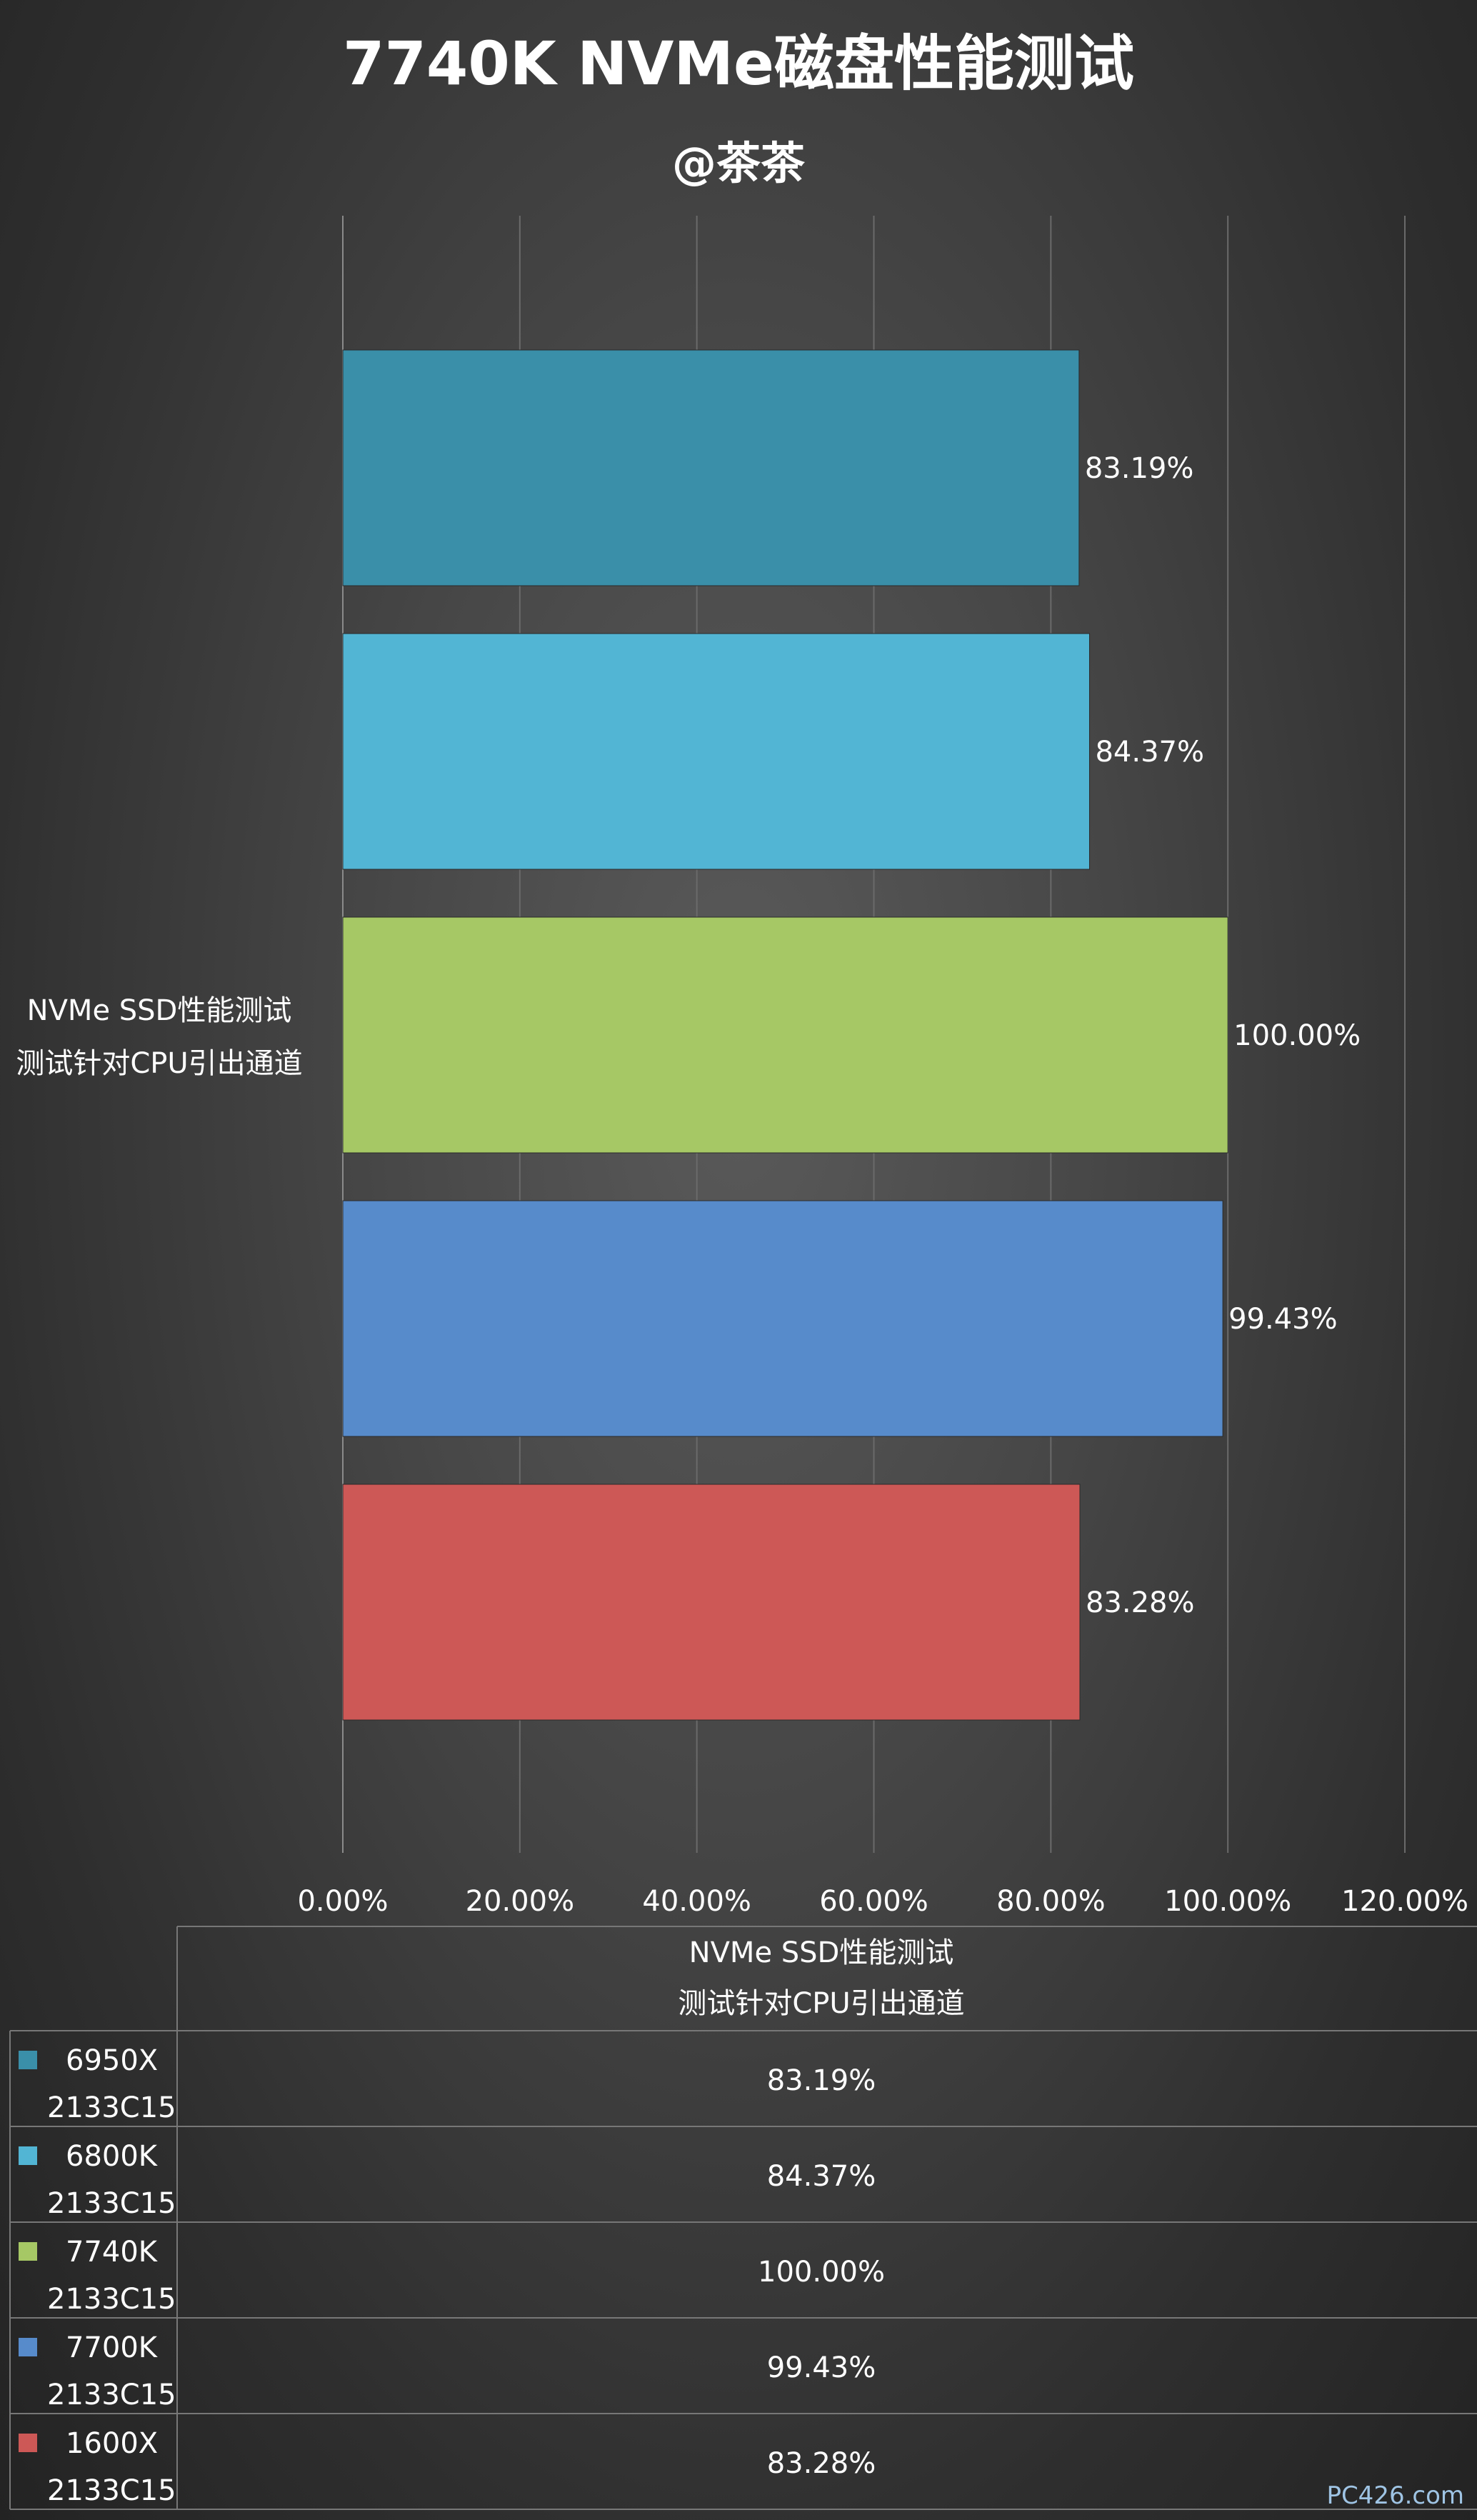  What do you see at coordinates (1140, 1602) in the screenshot?
I see `data-label-1600x: 83.28%` at bounding box center [1140, 1602].